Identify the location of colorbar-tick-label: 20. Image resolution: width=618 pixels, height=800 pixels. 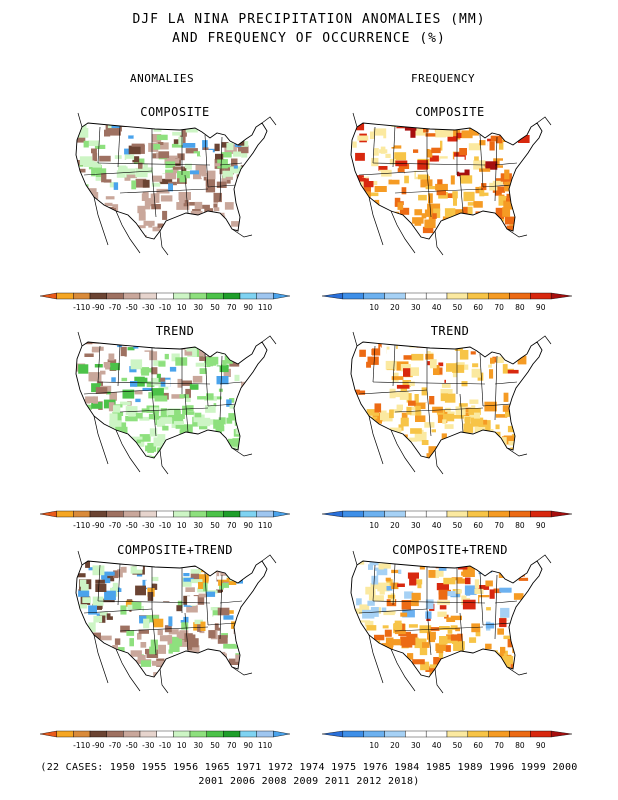
(395, 525).